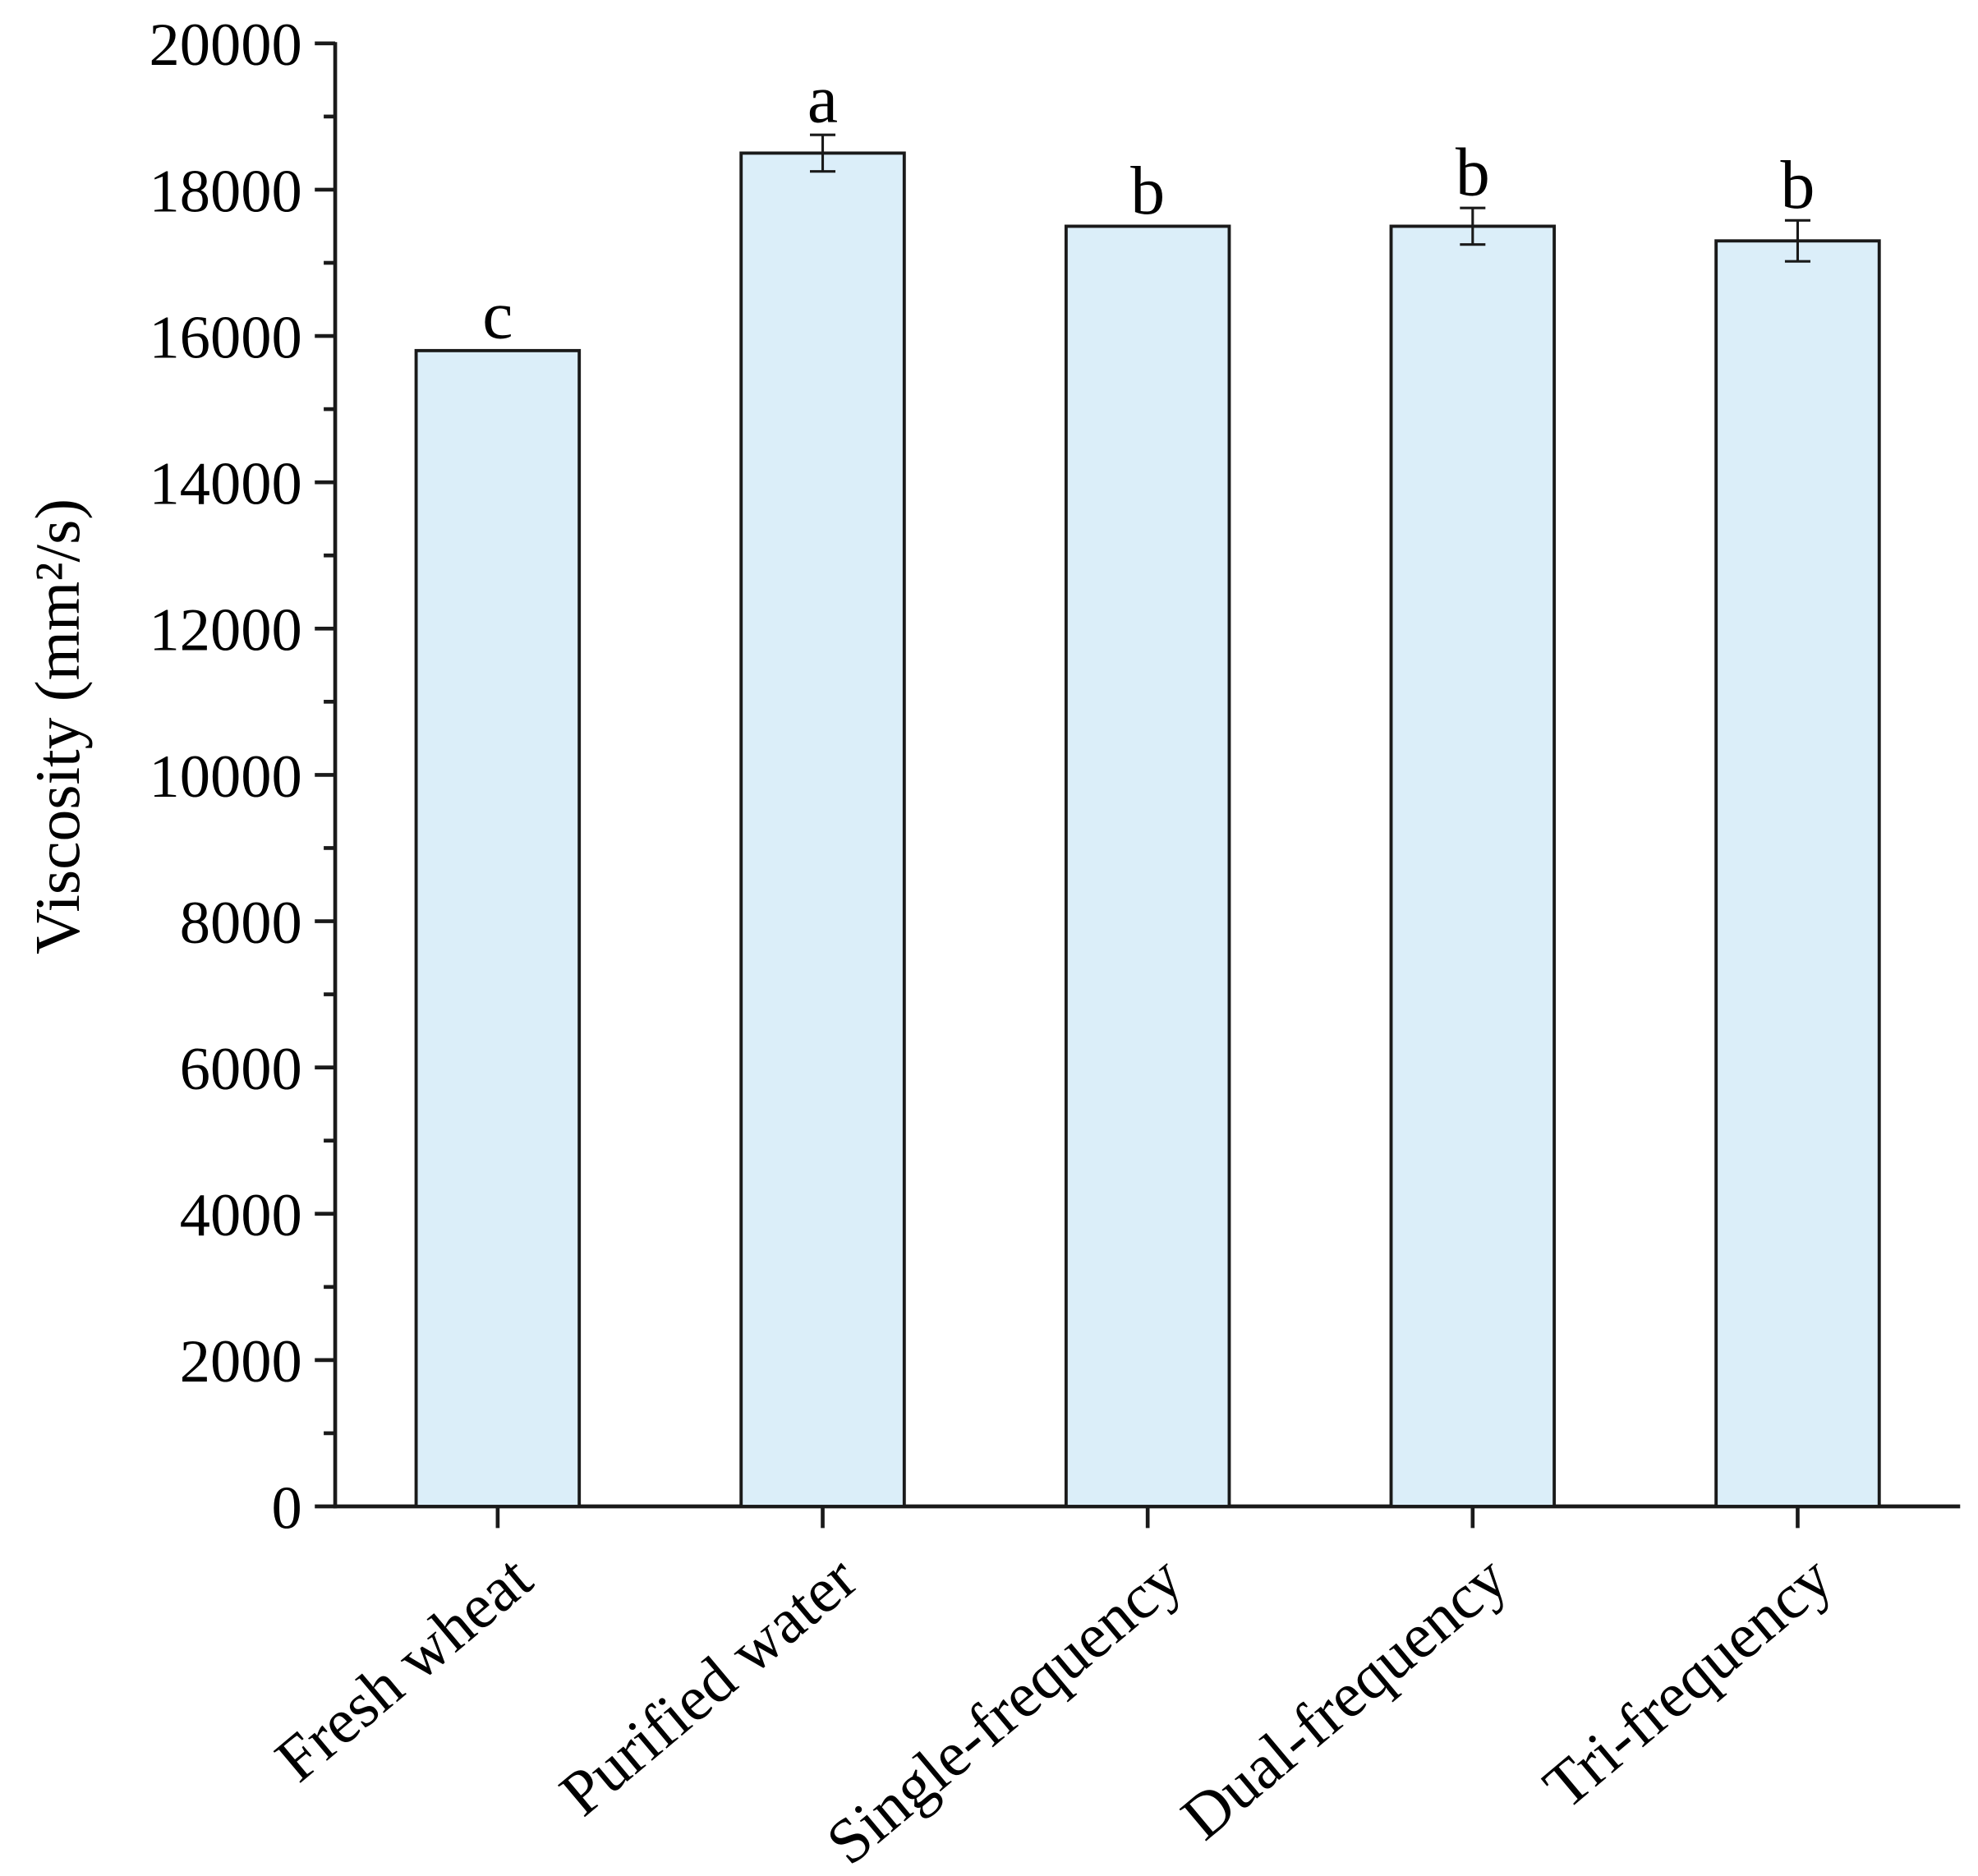 The image size is (1978, 1876). What do you see at coordinates (241, 1069) in the screenshot?
I see `y-tick-label: 6000` at bounding box center [241, 1069].